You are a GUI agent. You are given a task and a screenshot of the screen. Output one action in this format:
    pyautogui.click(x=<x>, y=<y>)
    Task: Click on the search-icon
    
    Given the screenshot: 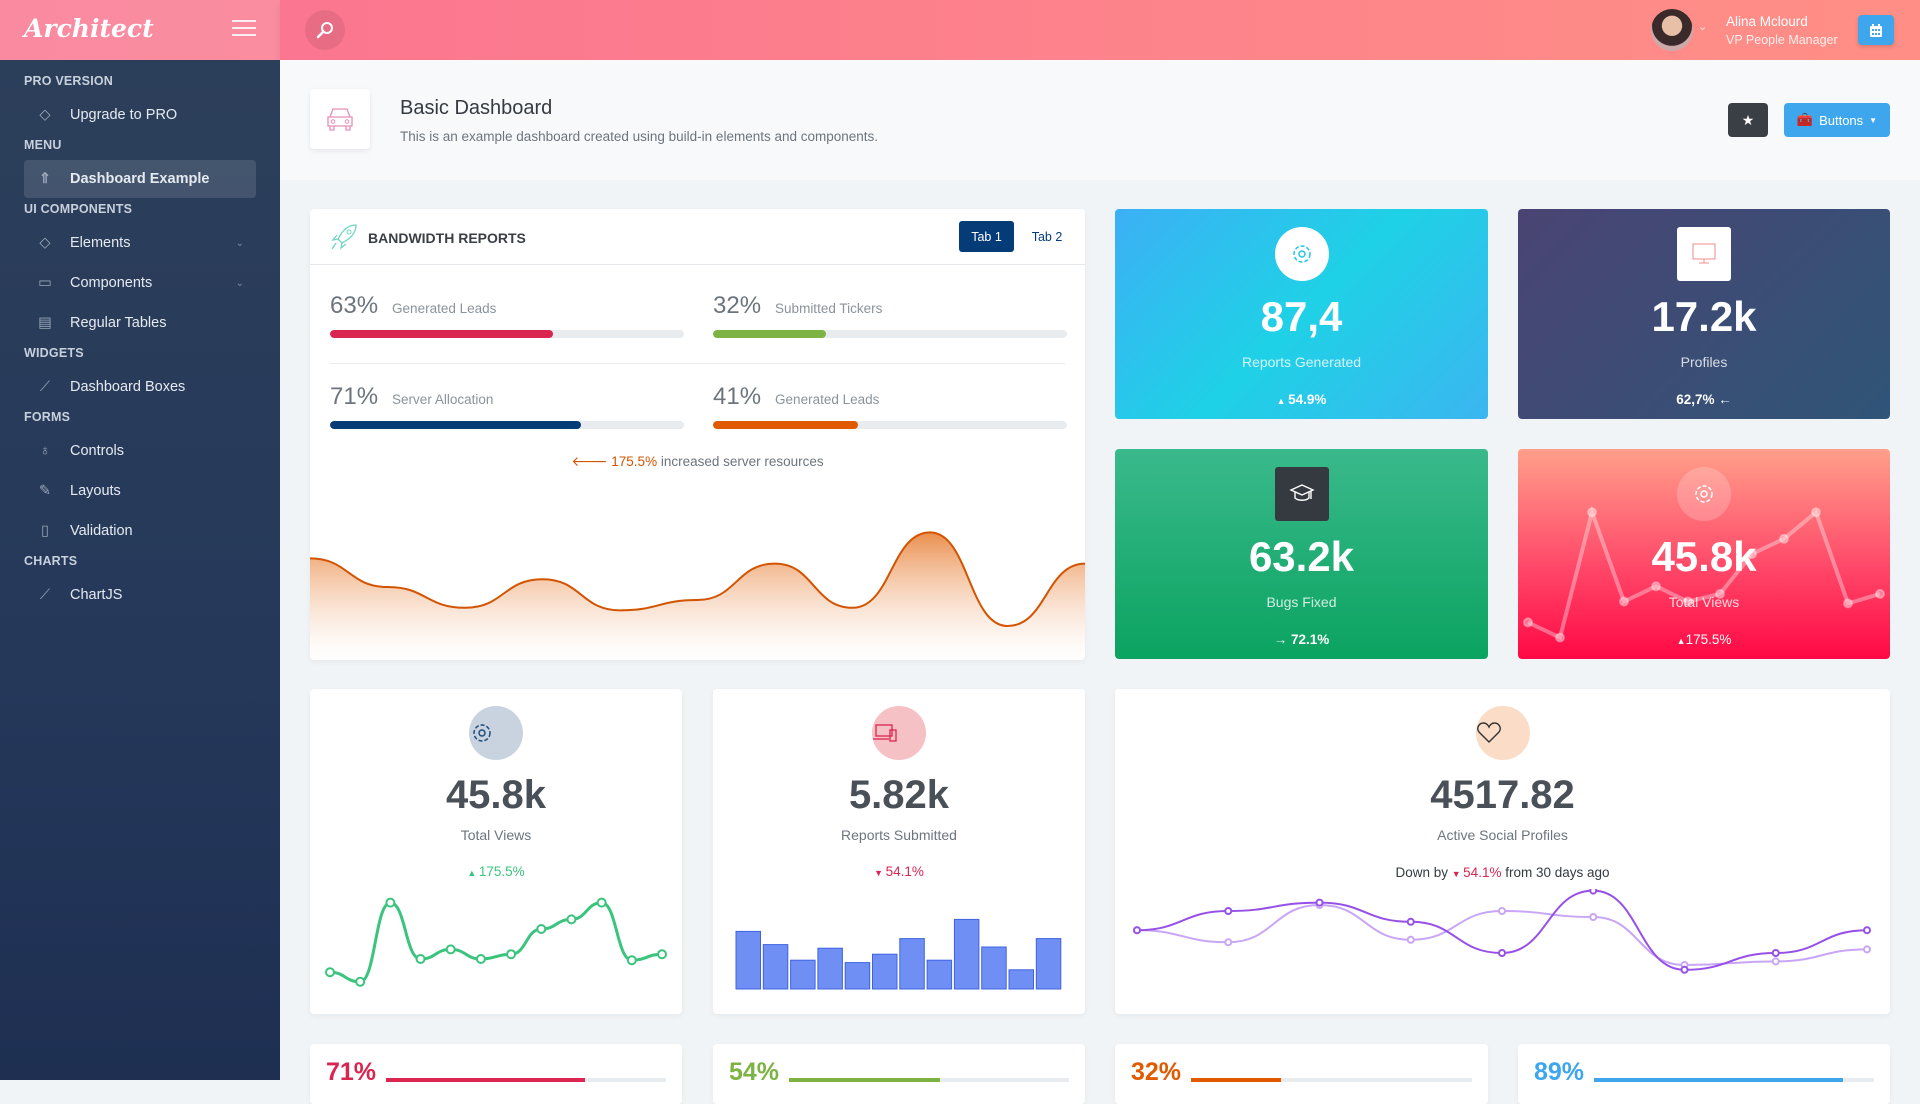 What is the action you would take?
    pyautogui.click(x=324, y=30)
    